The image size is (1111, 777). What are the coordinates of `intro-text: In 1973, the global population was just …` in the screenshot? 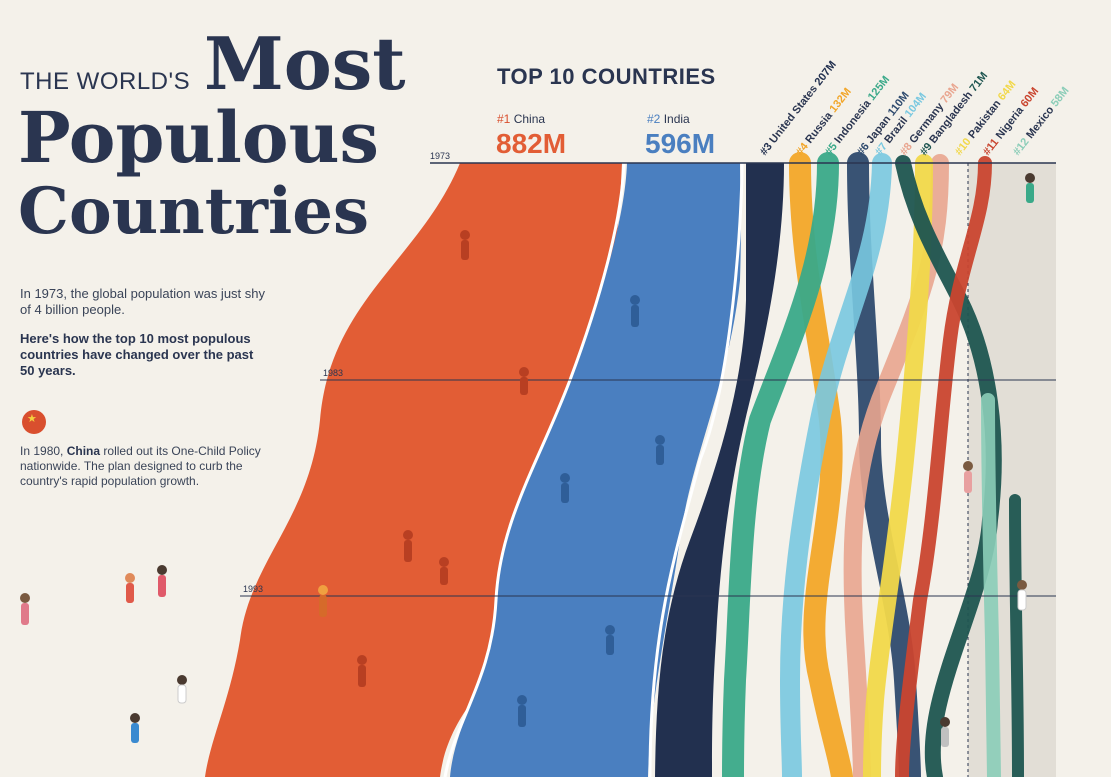 It's located at (143, 301).